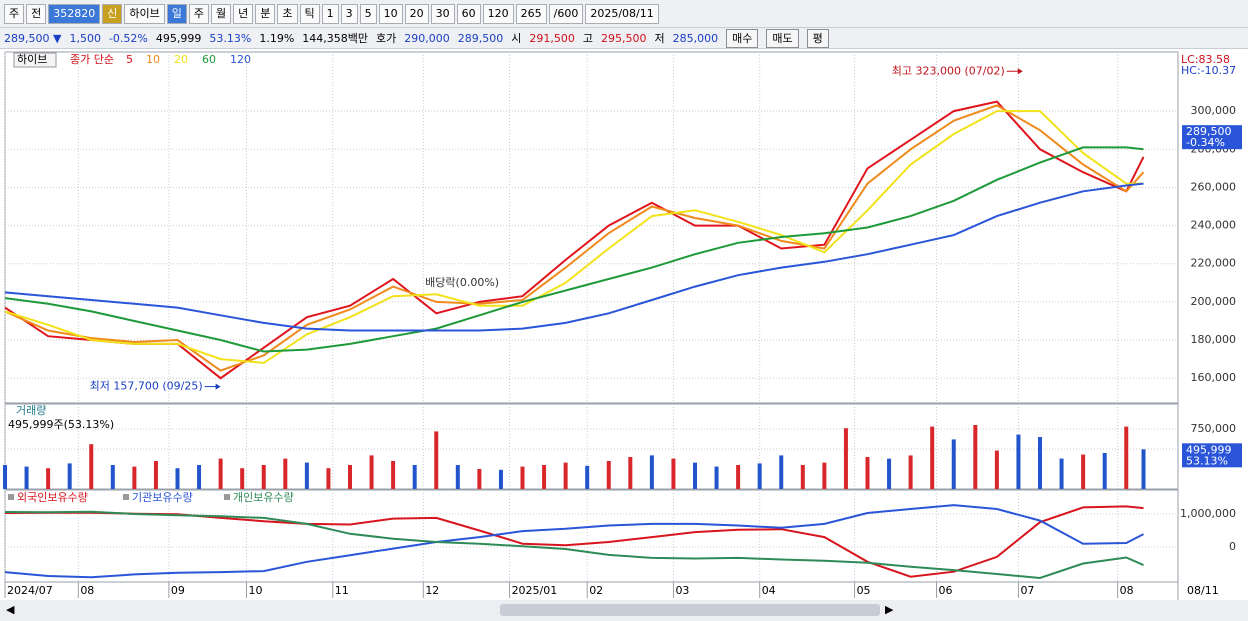  Describe the element at coordinates (498, 13) in the screenshot. I see `toolbar-item: 120` at that location.